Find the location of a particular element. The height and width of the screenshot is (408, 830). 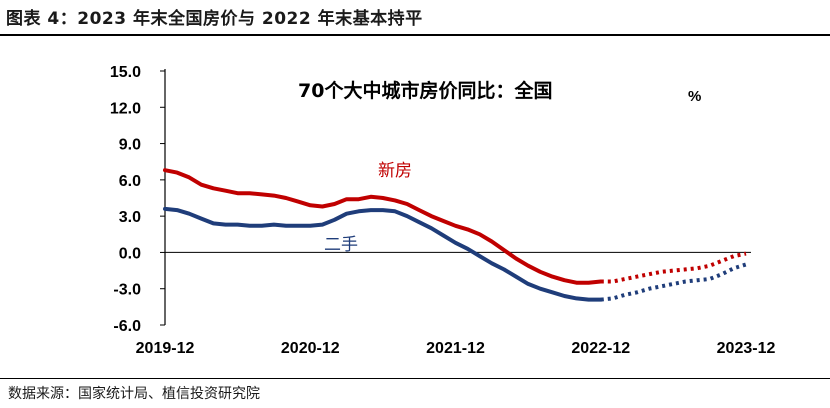

series-label-new-homes: 新房 is located at coordinates (395, 171).